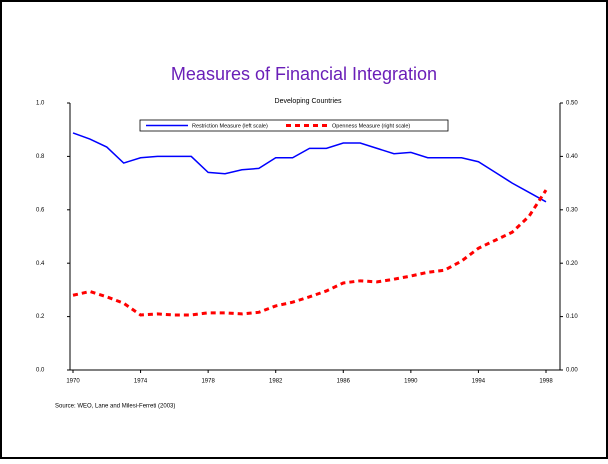 This screenshot has width=608, height=464. Describe the element at coordinates (572, 264) in the screenshot. I see `y2-tick-label: 0.20` at that location.